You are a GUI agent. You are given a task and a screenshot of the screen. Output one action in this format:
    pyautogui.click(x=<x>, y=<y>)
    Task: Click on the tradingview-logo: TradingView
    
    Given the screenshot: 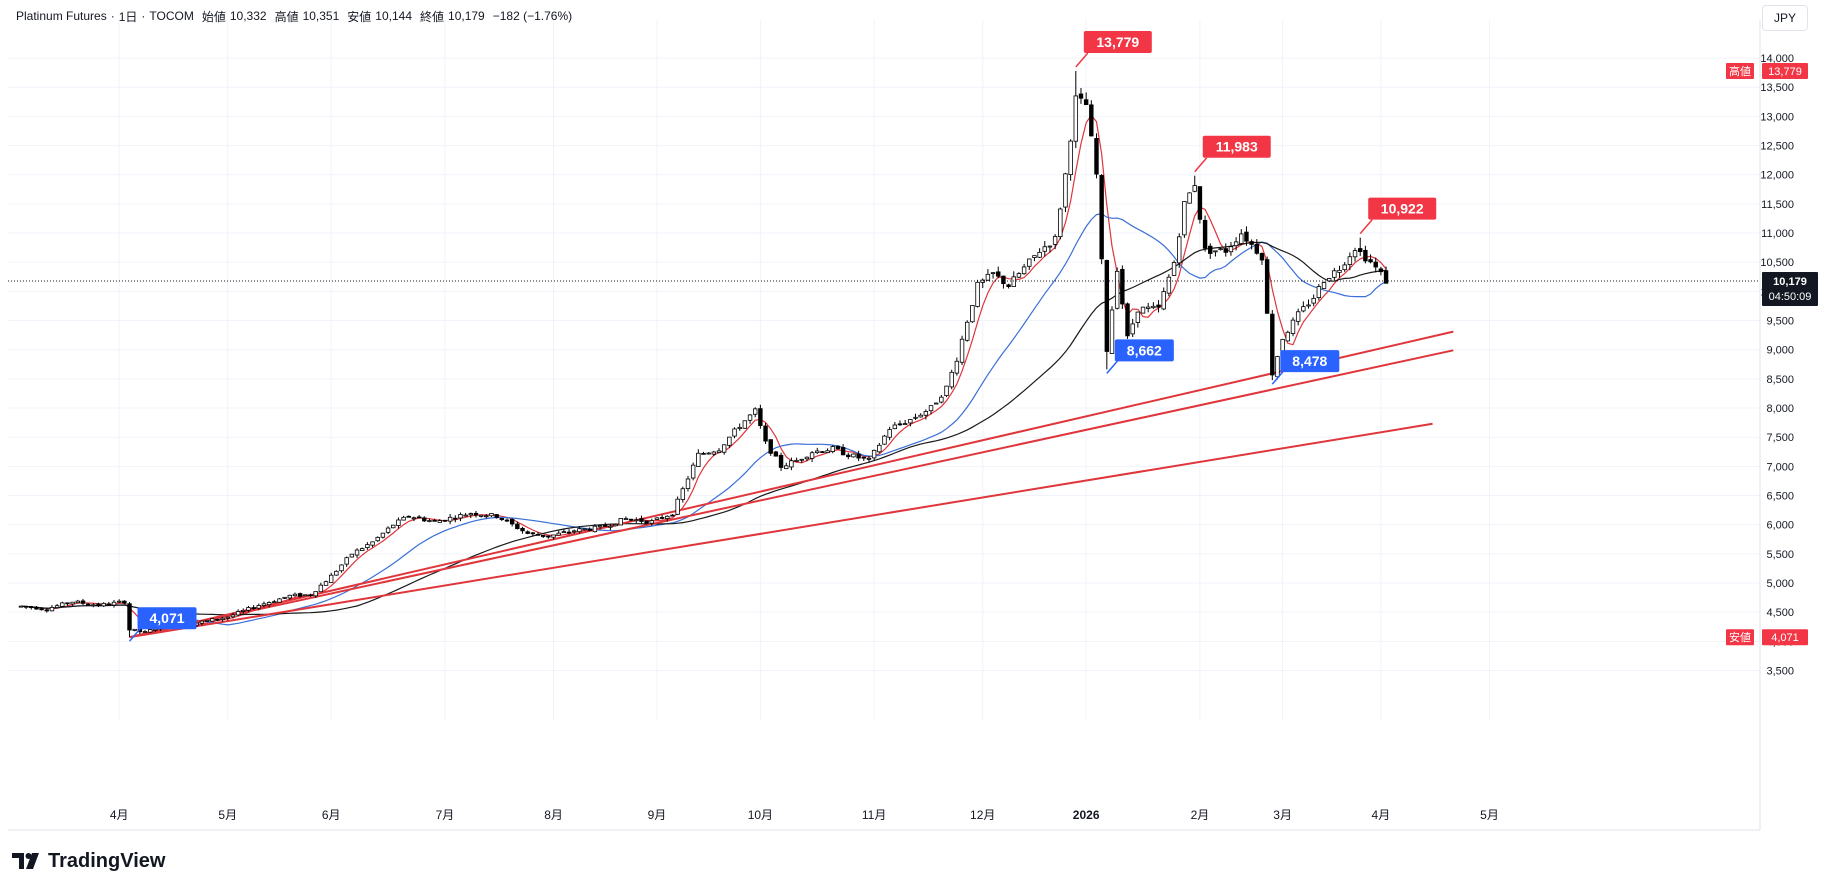 What is the action you would take?
    pyautogui.click(x=88, y=861)
    